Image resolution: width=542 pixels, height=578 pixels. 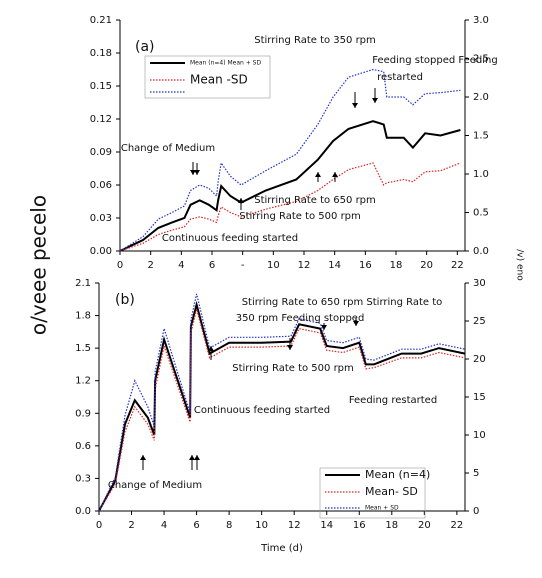 I want to click on y-tick-label: 1.5, so click(x=83, y=348).